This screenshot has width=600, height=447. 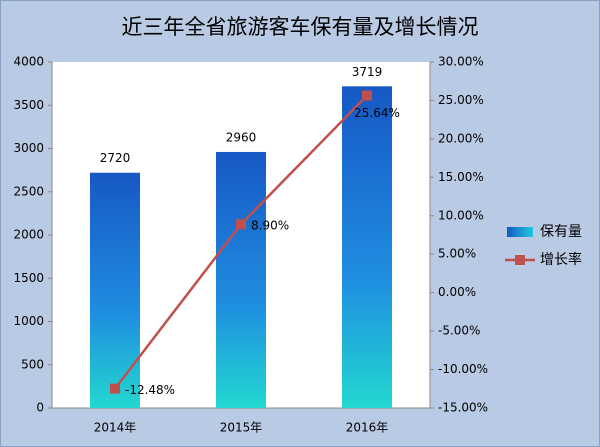 I want to click on legend-marker, so click(x=520, y=260).